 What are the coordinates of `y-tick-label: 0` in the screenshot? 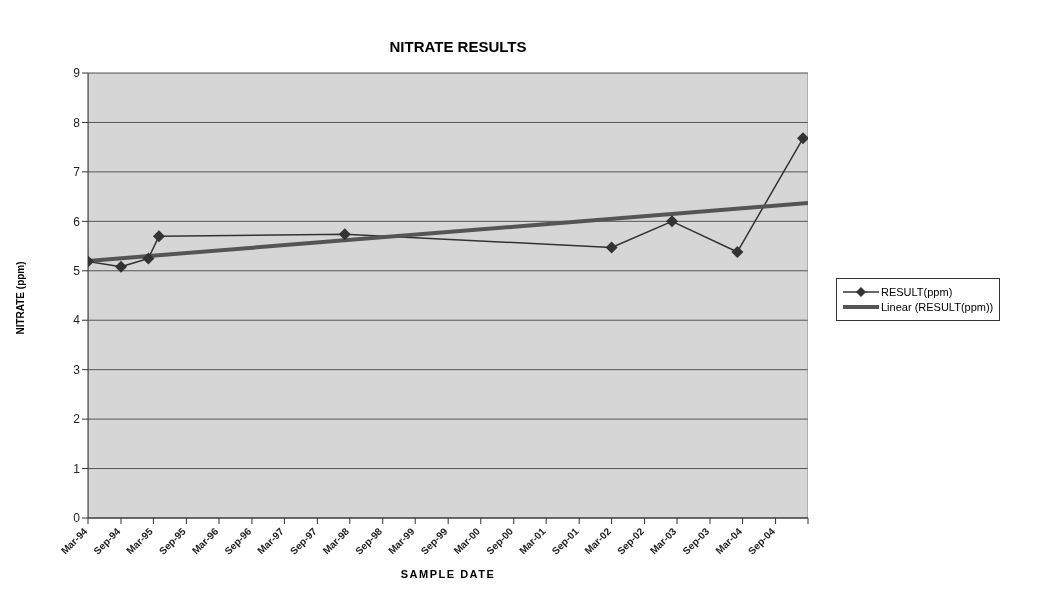 It's located at (77, 518).